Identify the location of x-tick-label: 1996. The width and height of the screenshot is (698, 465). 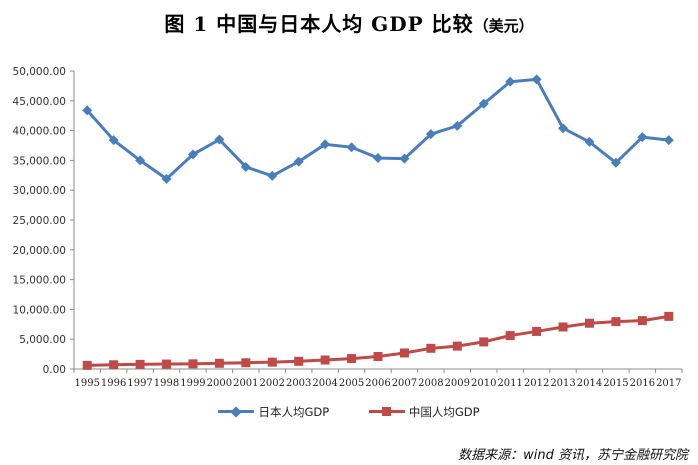
(114, 383).